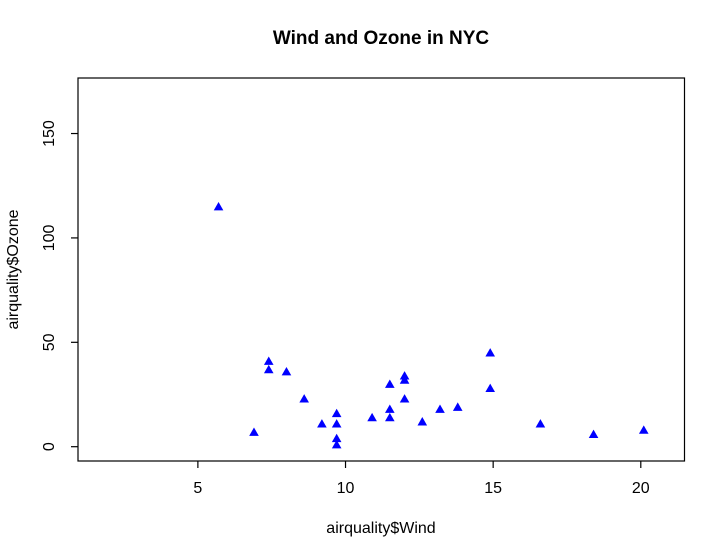 The width and height of the screenshot is (725, 558). Describe the element at coordinates (493, 488) in the screenshot. I see `x-tick-label: 15` at that location.